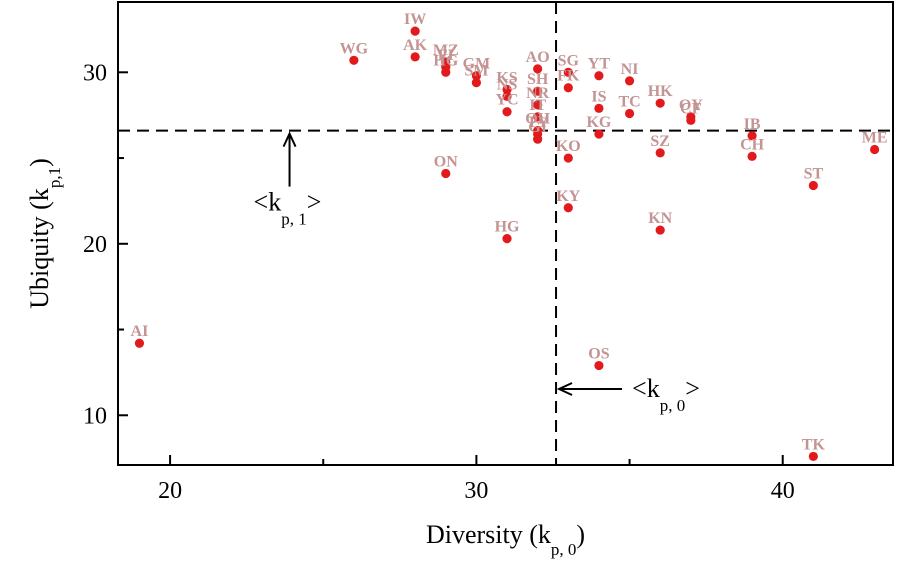  Describe the element at coordinates (288, 208) in the screenshot. I see `kp1-annotation: <kp, 1>` at that location.